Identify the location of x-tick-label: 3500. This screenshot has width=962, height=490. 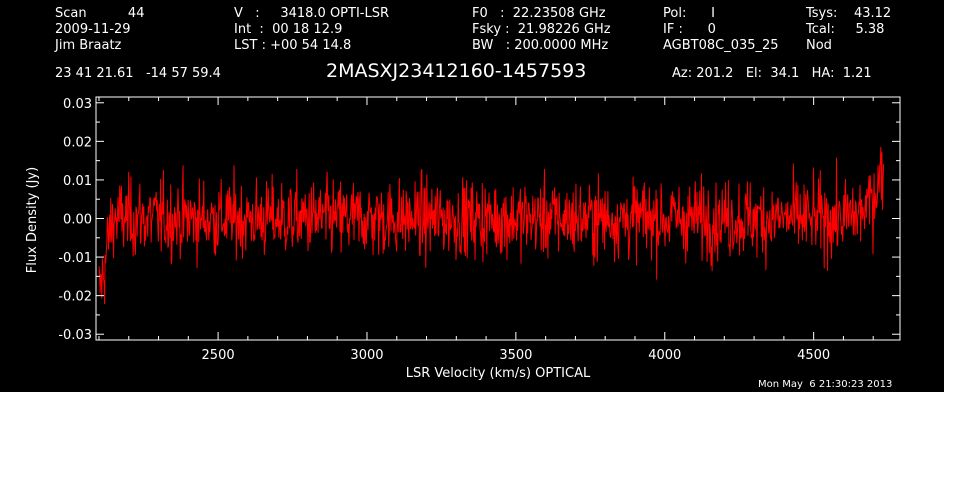
(515, 355).